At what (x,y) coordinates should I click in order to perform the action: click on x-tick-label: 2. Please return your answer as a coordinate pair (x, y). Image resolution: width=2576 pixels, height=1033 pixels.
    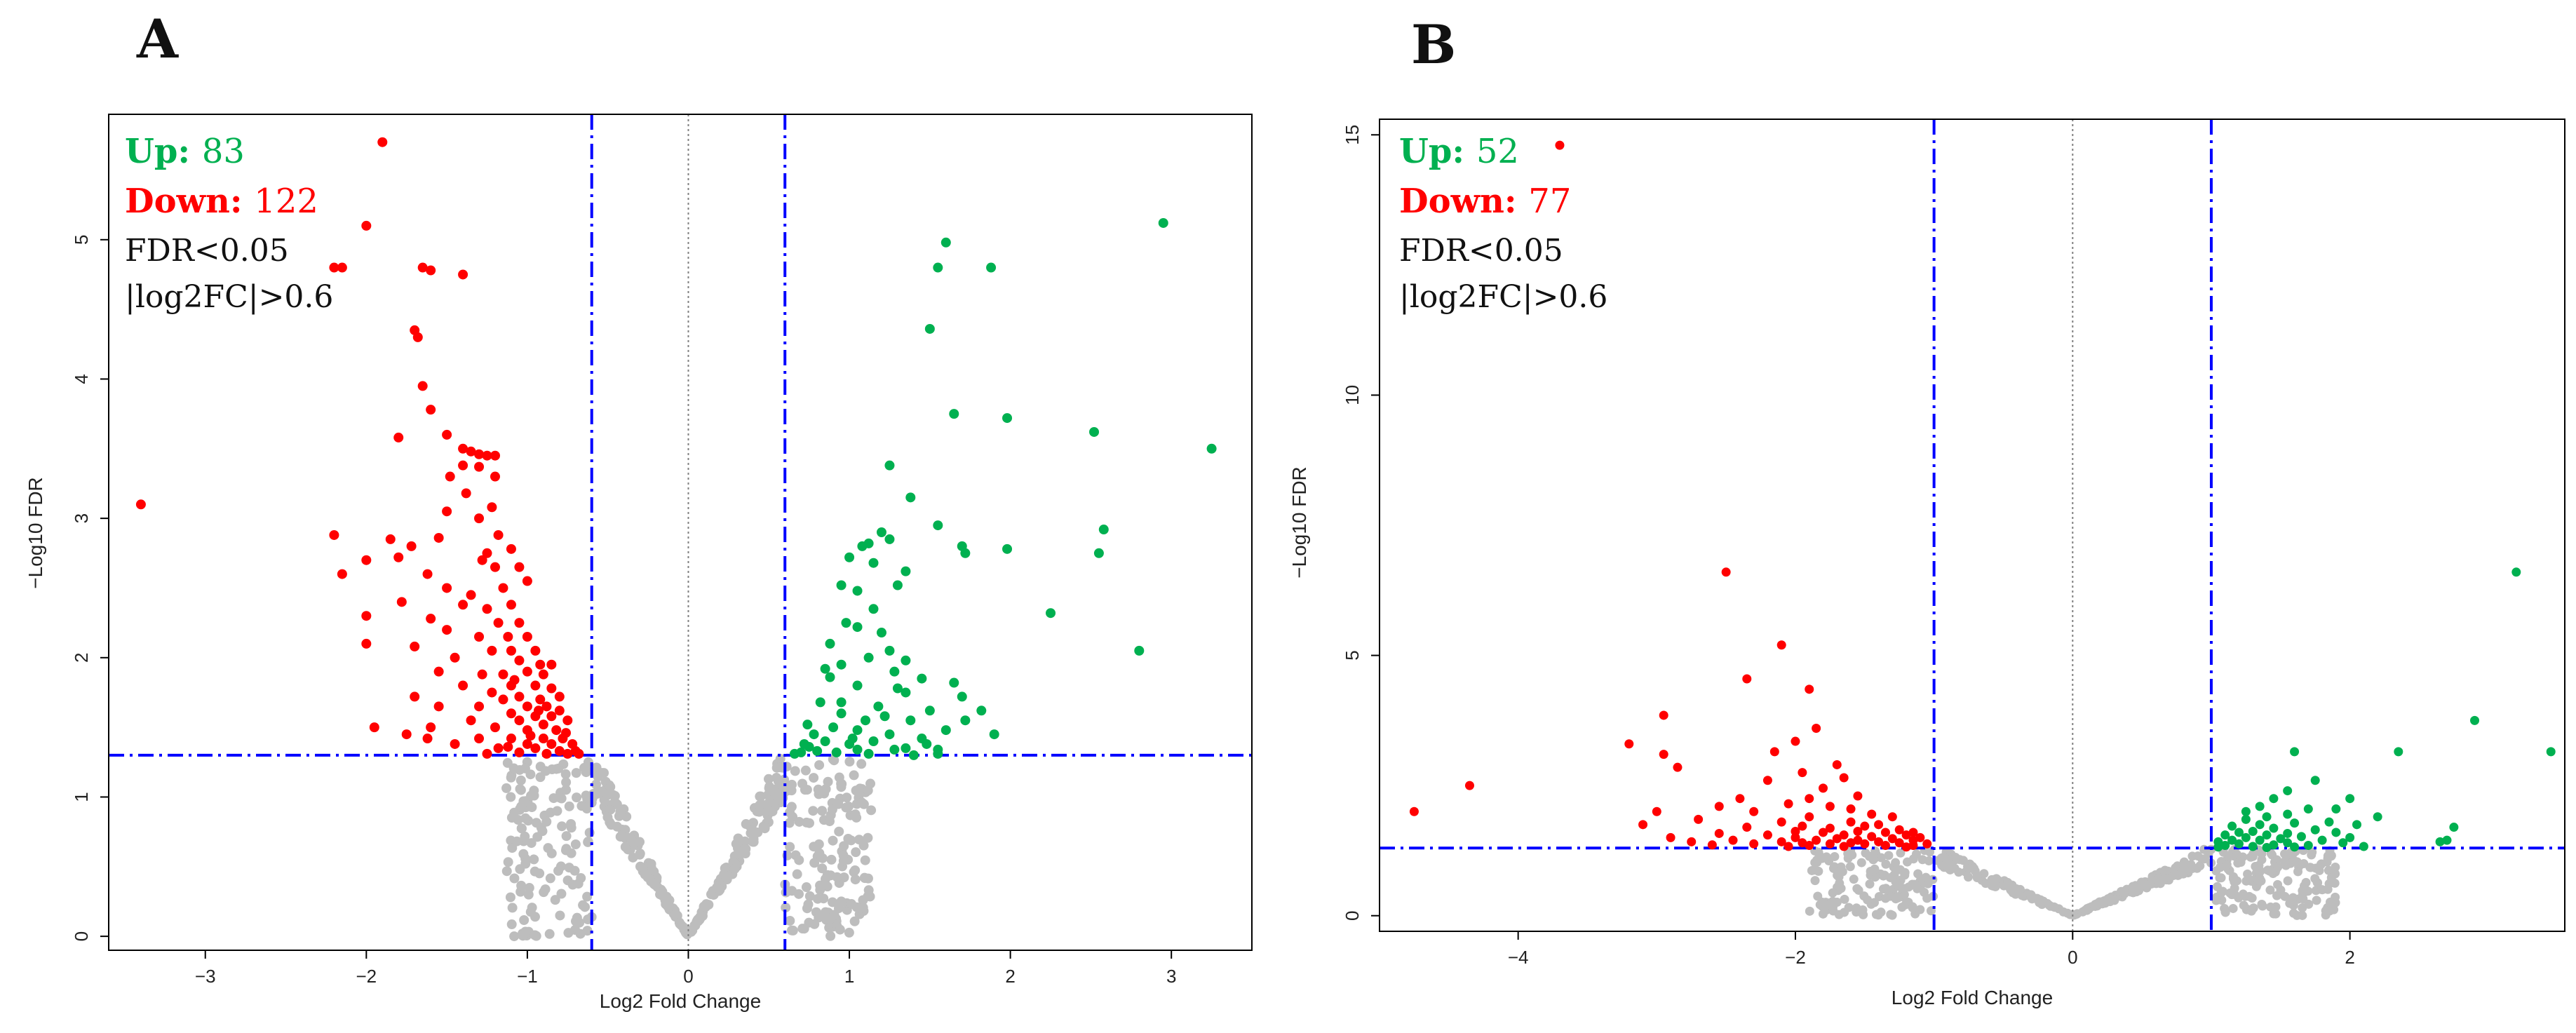
    Looking at the image, I should click on (2349, 957).